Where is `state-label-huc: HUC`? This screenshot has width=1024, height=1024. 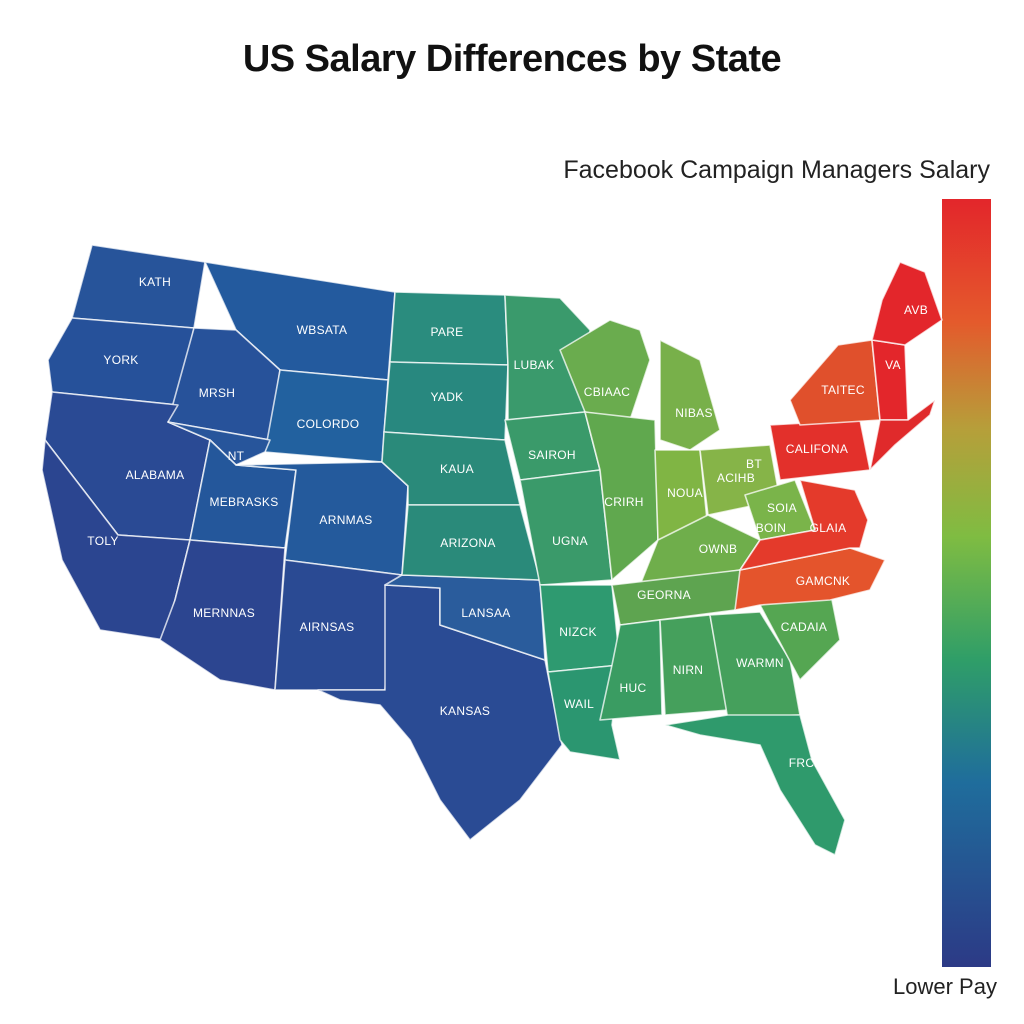
state-label-huc: HUC is located at coordinates (633, 688).